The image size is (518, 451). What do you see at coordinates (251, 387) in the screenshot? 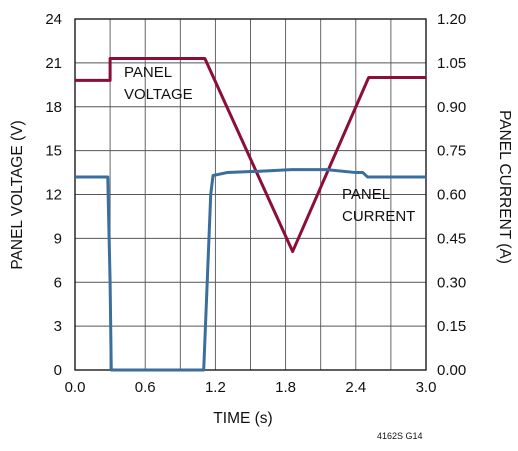
I see `x-tick-labels: 0.0 0.6 1.2 1.8 2.4 3.0` at bounding box center [251, 387].